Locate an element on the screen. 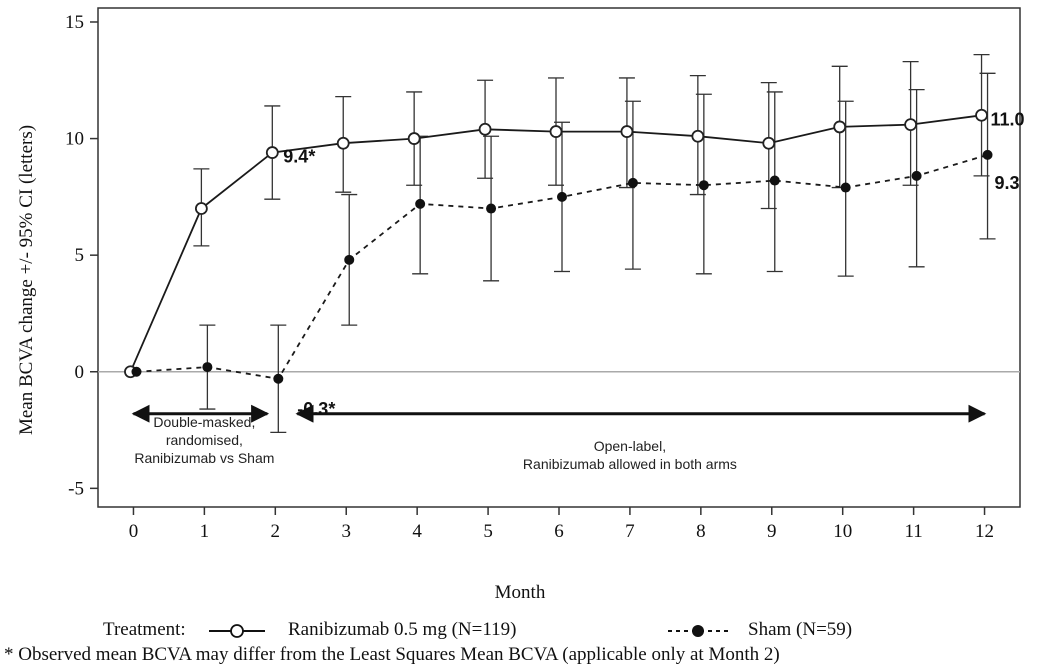 This screenshot has height=672, width=1040. period-label-line: Ranibizumab allowed in both arms is located at coordinates (630, 464).